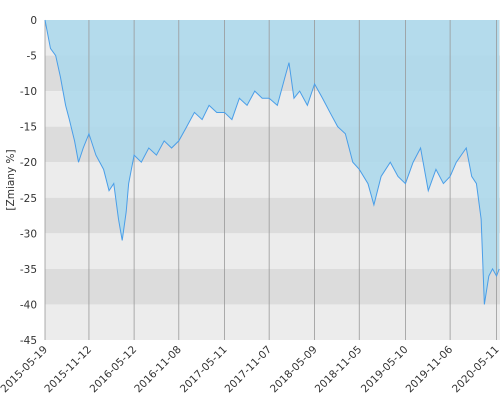 The width and height of the screenshot is (500, 400). What do you see at coordinates (32, 57) in the screenshot?
I see `y-tick-label: -5` at bounding box center [32, 57].